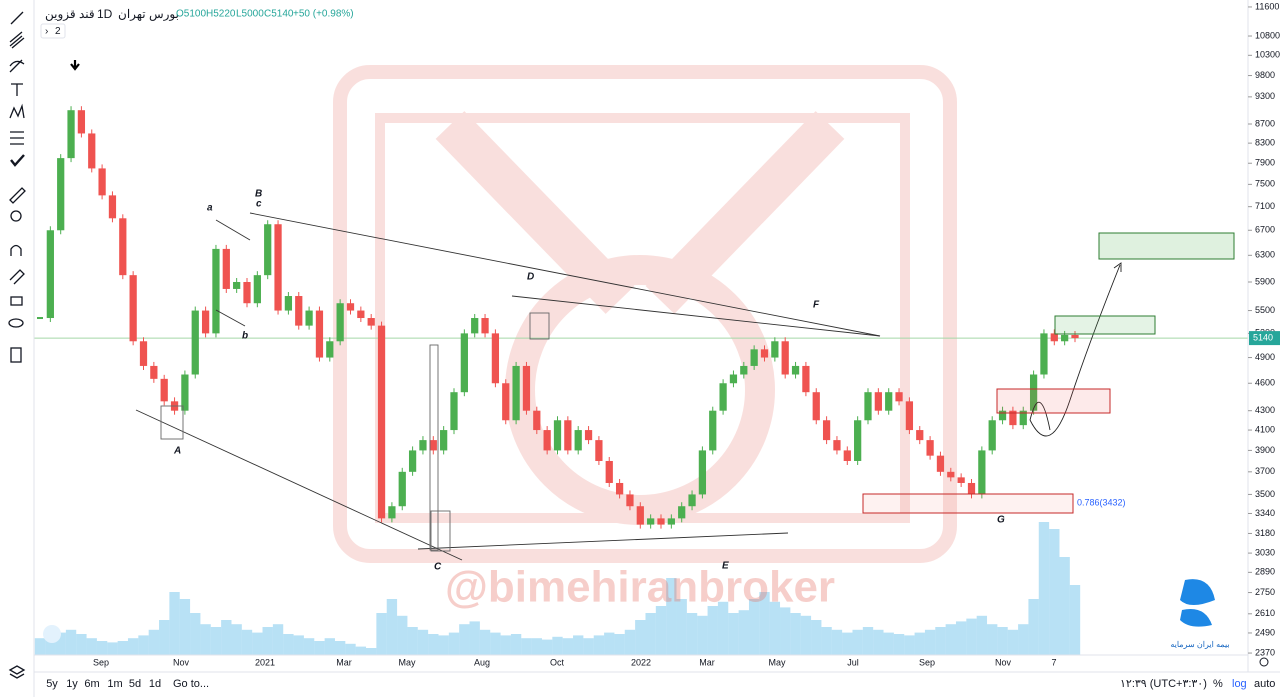 This screenshot has width=1280, height=697. What do you see at coordinates (52, 684) in the screenshot?
I see `range-button: 5y` at bounding box center [52, 684].